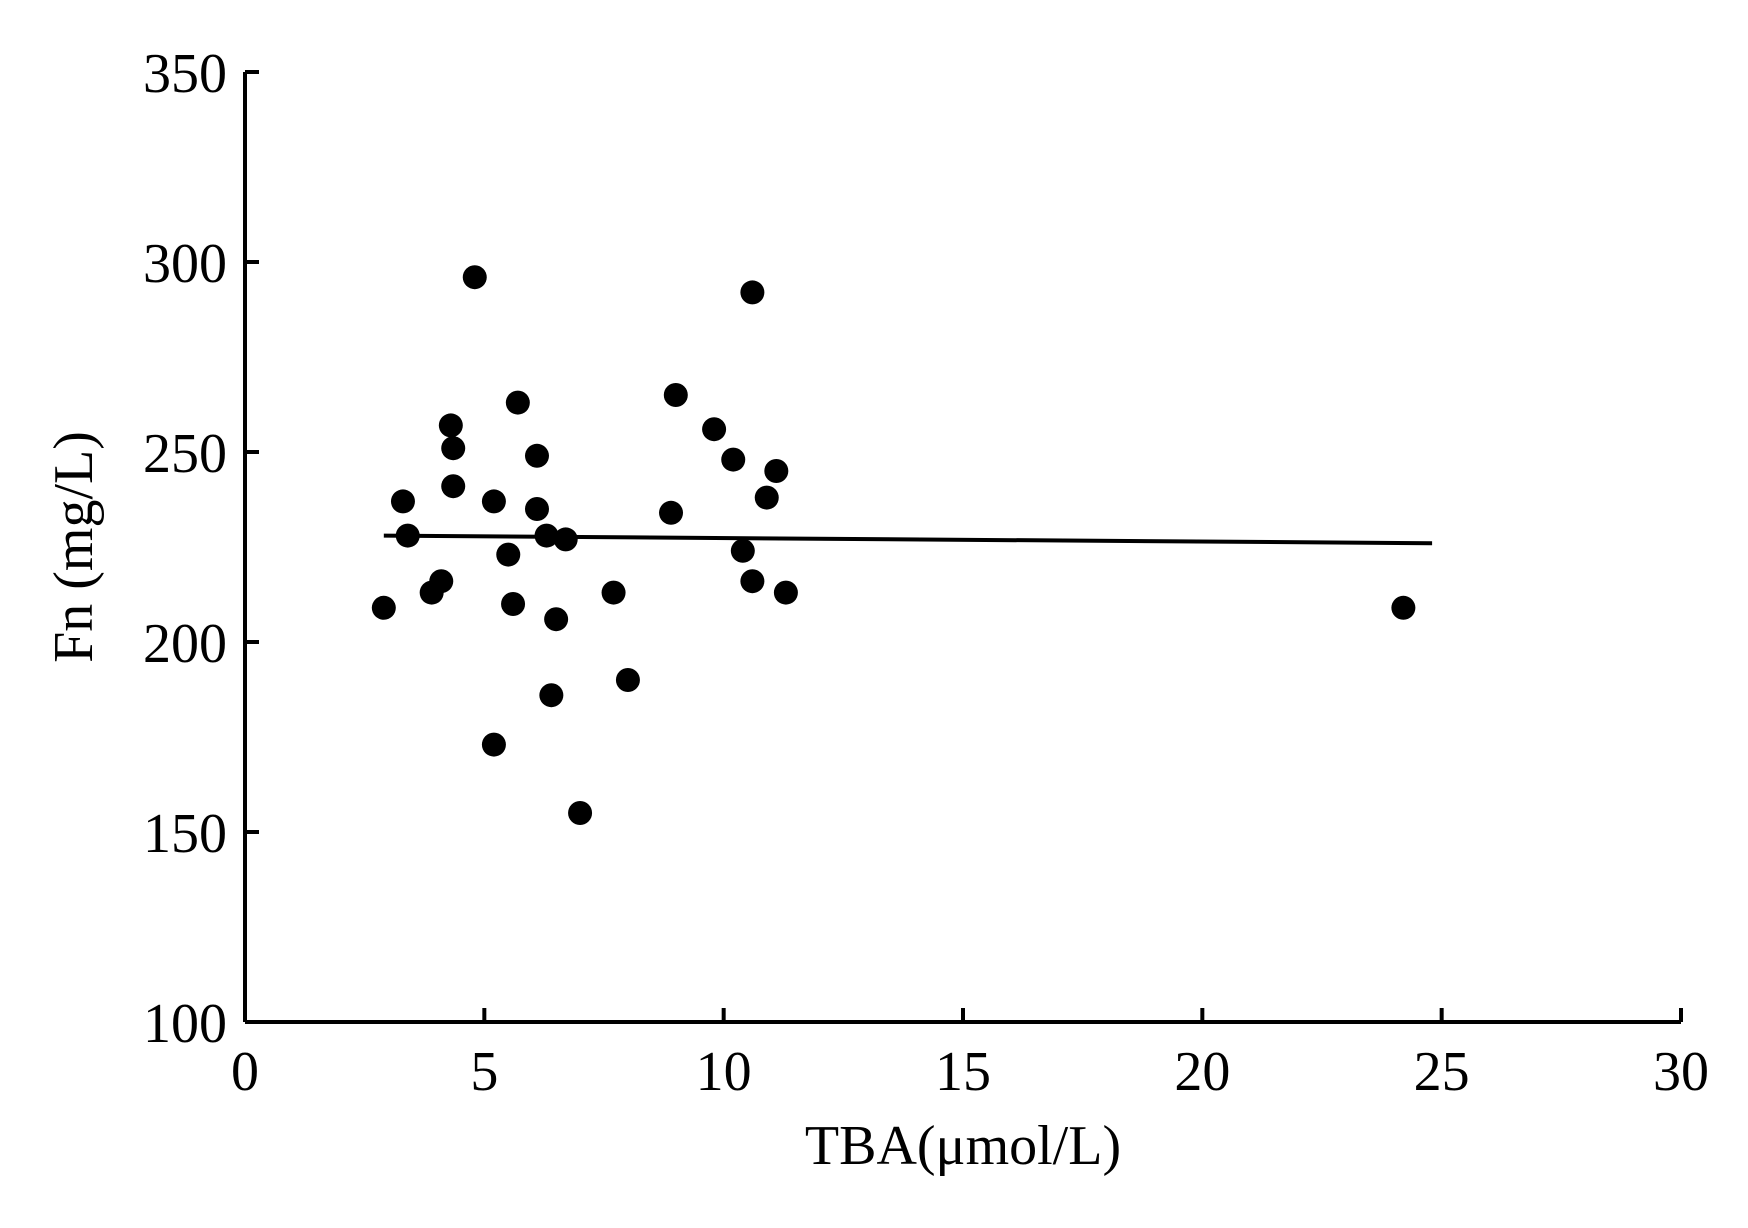  What do you see at coordinates (963, 1072) in the screenshot?
I see `x-tick-label: 15` at bounding box center [963, 1072].